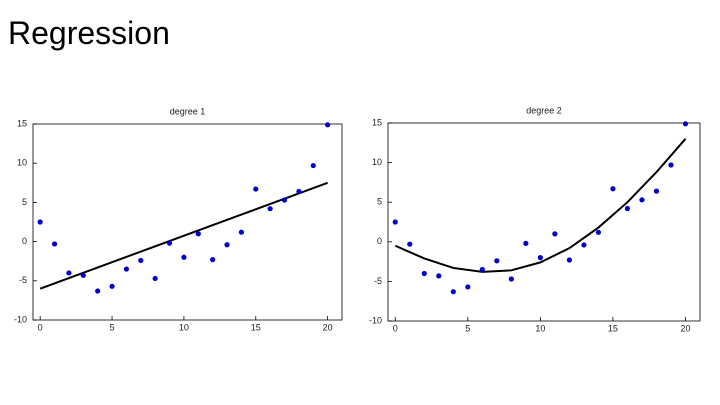 The width and height of the screenshot is (720, 405). I want to click on chart-title: degree 1, so click(188, 111).